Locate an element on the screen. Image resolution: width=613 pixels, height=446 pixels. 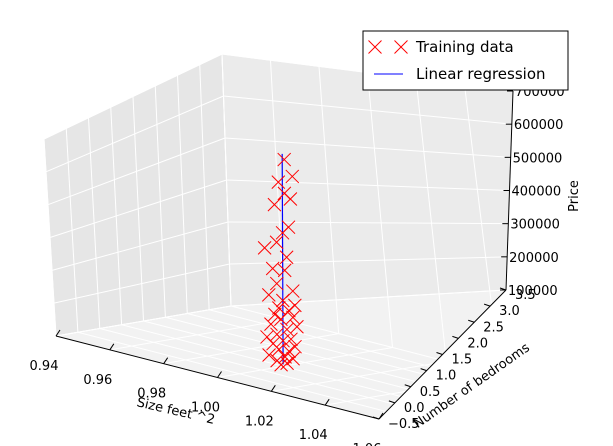
x-tick-label: 1.06 is located at coordinates (367, 444).